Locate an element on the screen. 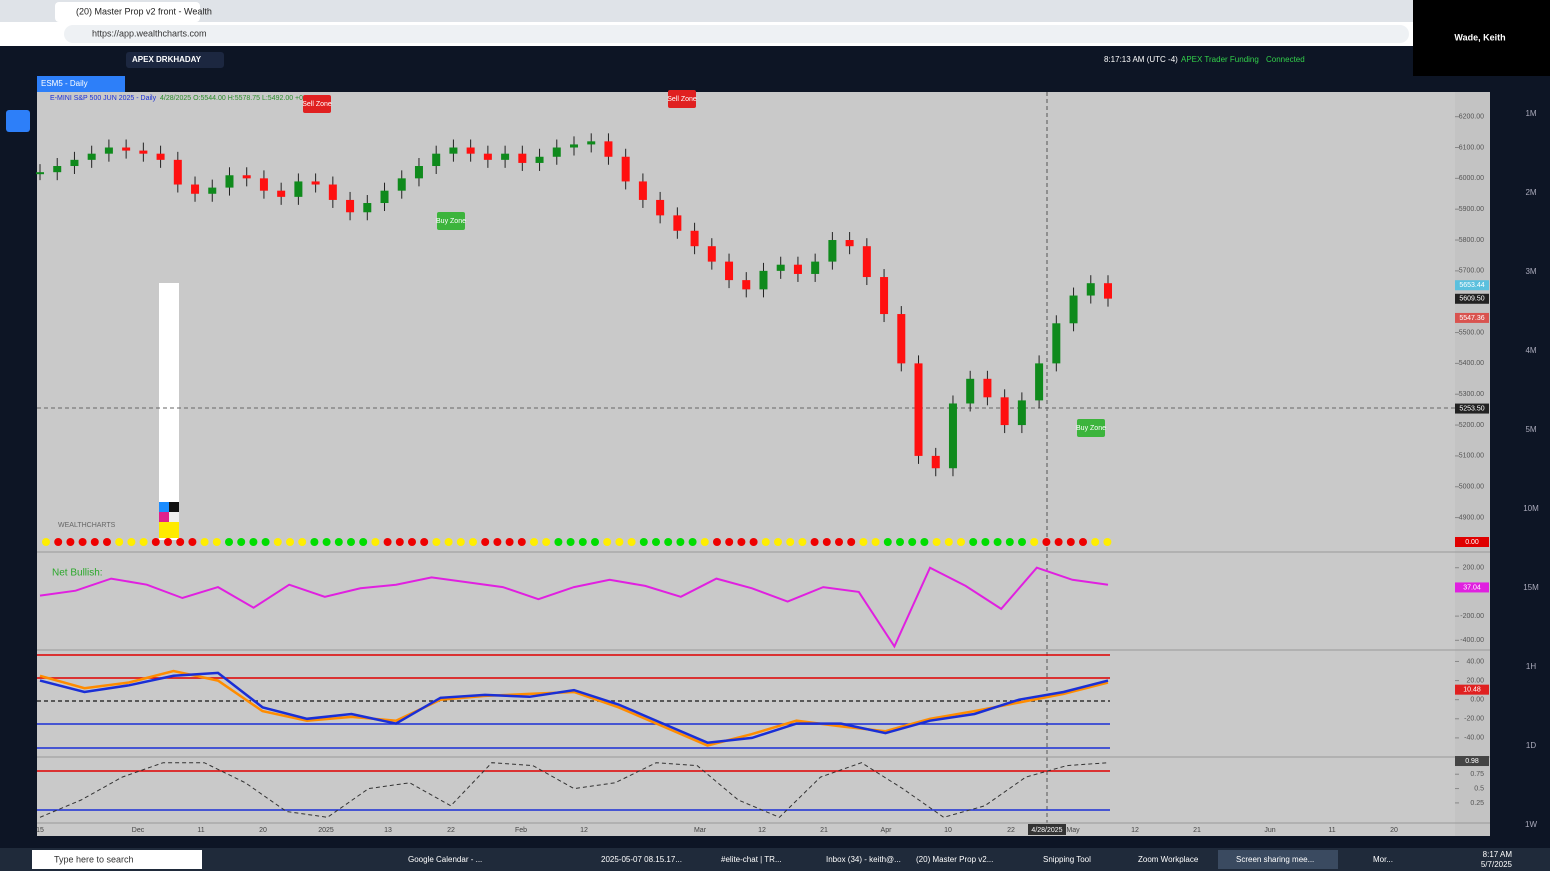 The width and height of the screenshot is (1550, 871). timeframe: 2M is located at coordinates (1530, 192).